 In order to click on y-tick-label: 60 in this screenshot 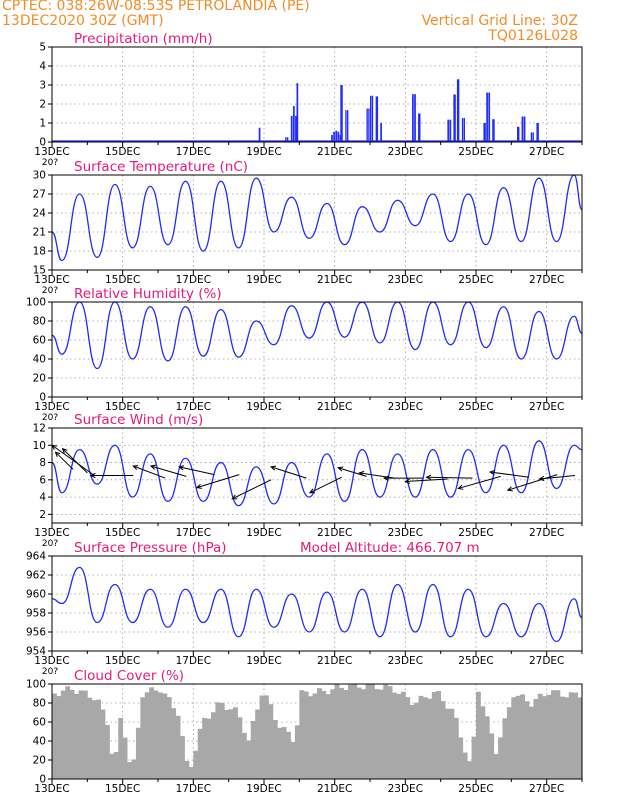, I will do `click(39, 341)`.